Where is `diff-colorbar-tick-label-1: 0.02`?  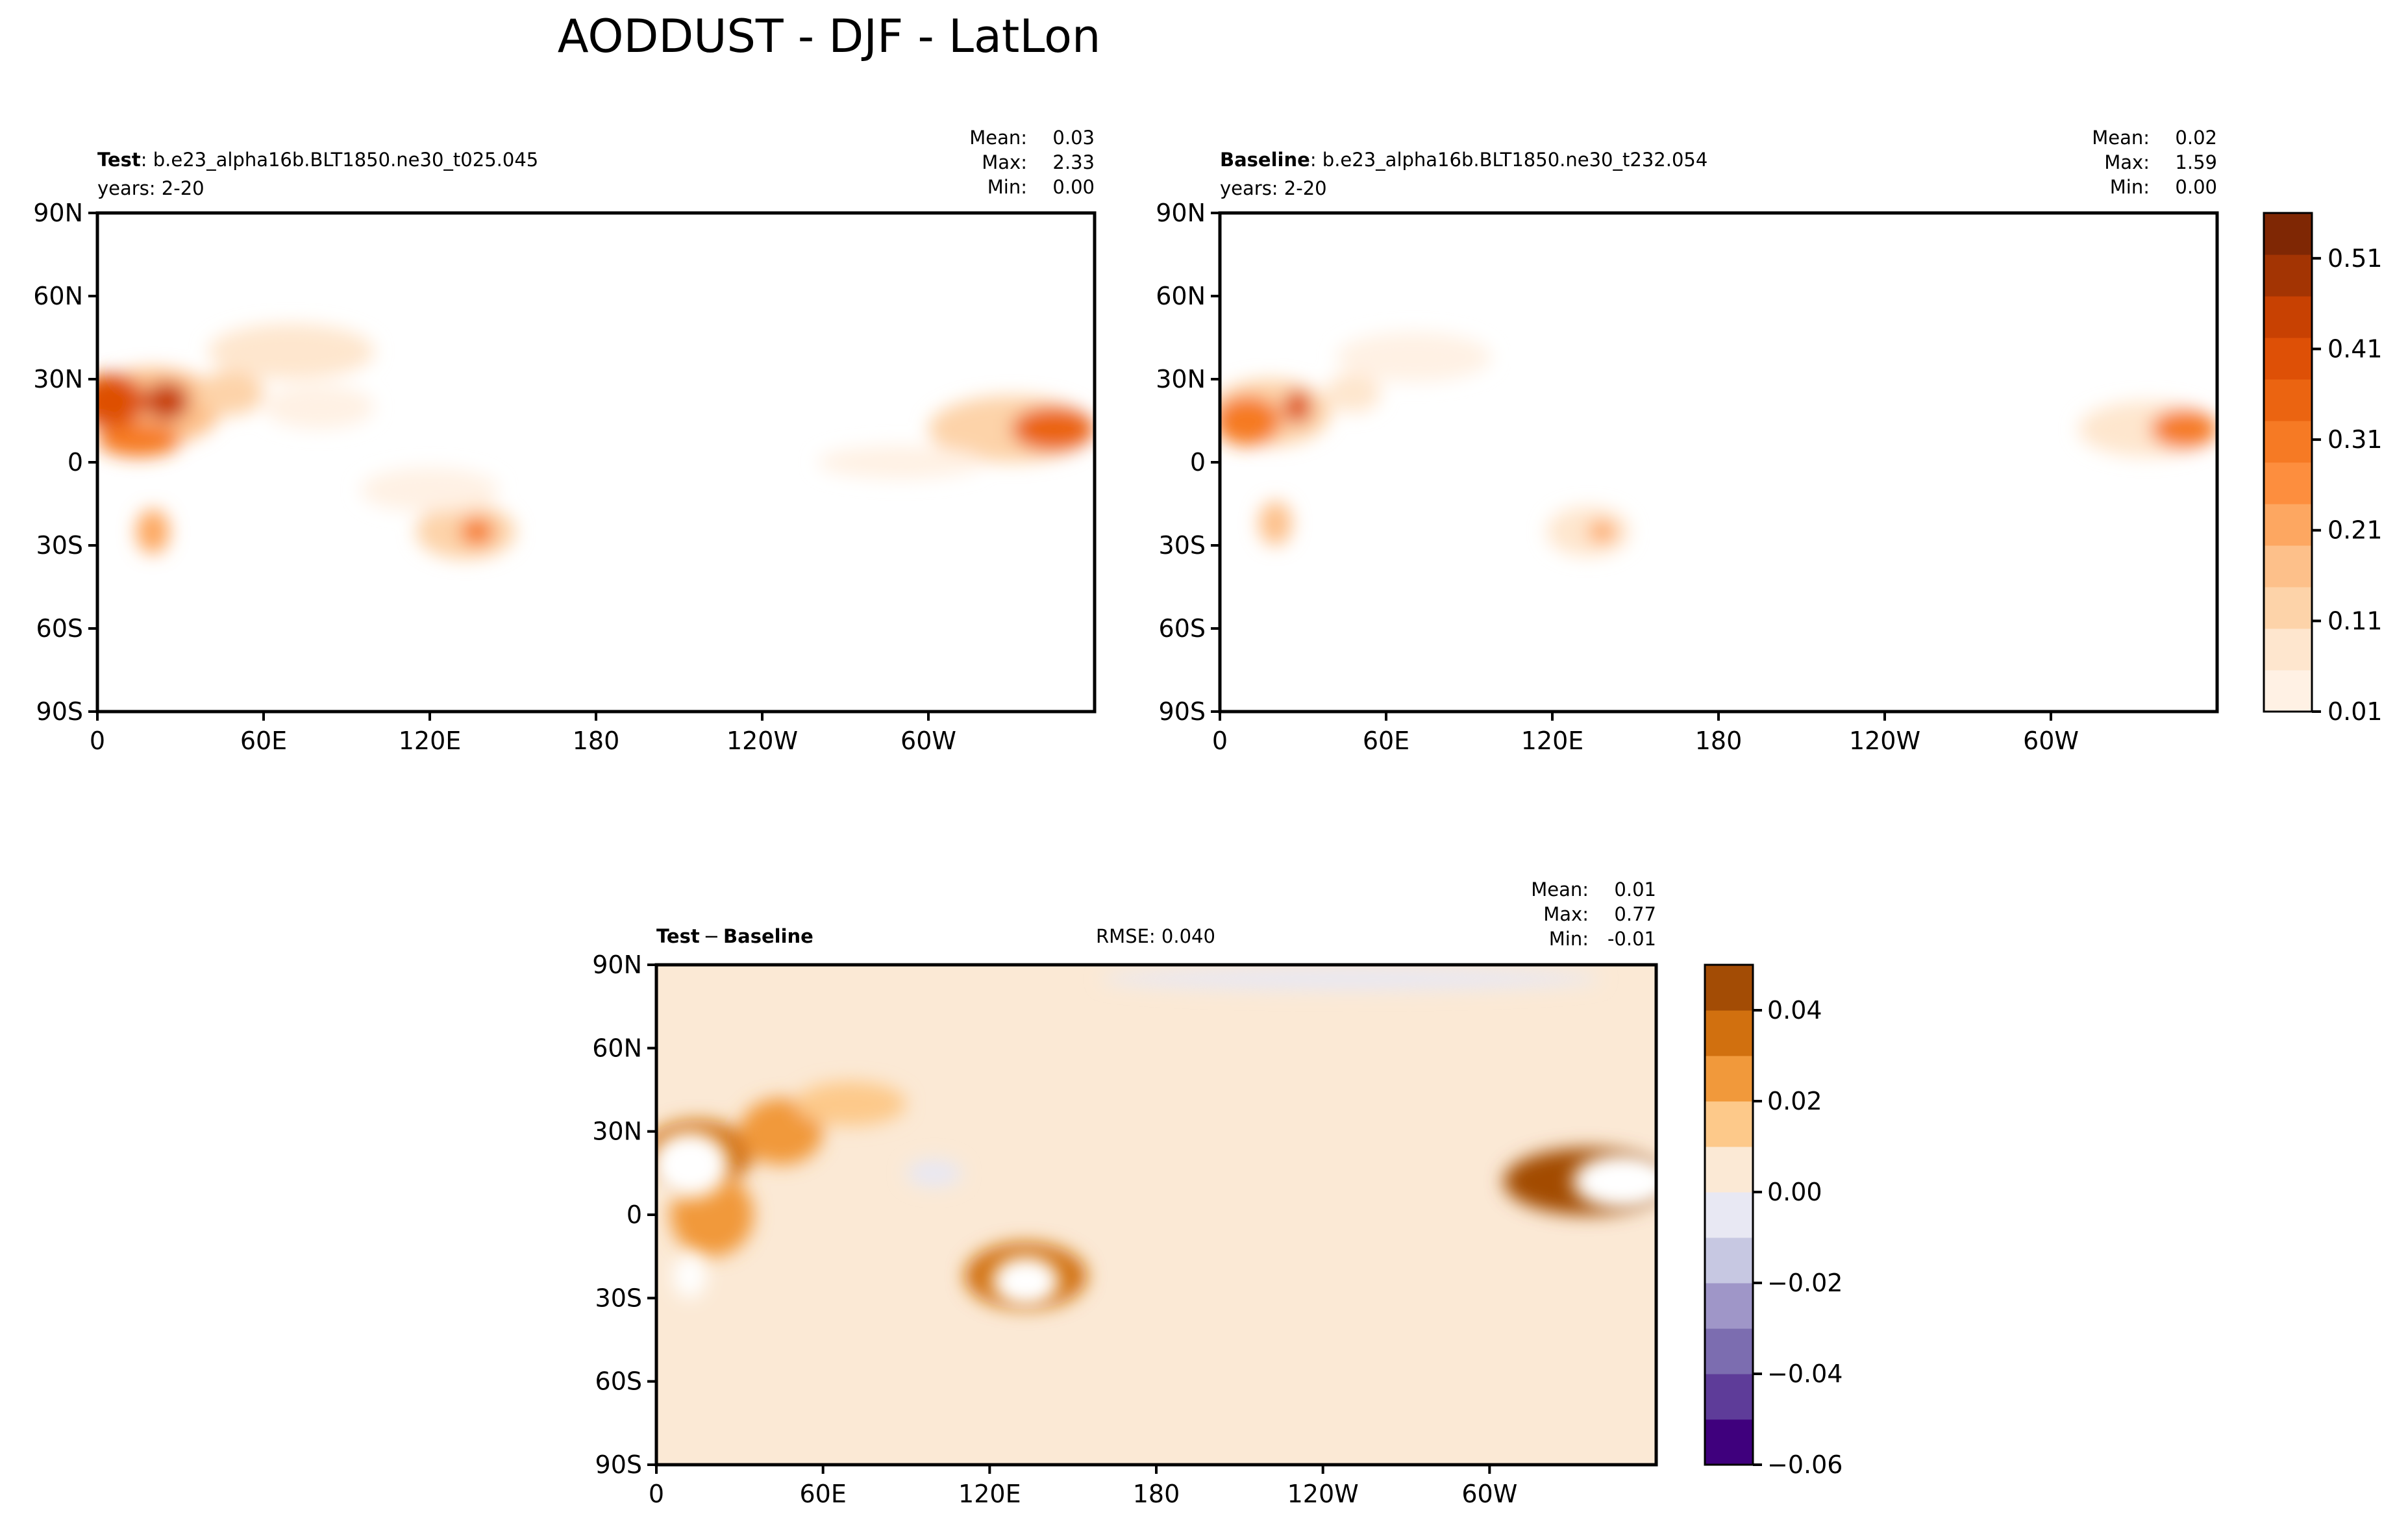
diff-colorbar-tick-label-1: 0.02 is located at coordinates (1794, 1101).